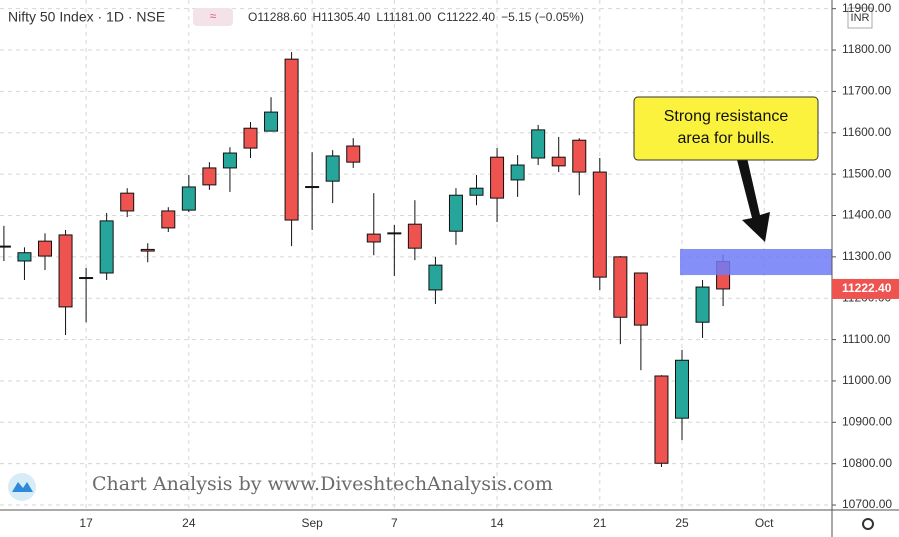 Image resolution: width=899 pixels, height=537 pixels. What do you see at coordinates (866, 339) in the screenshot?
I see `y-tick-label: 11100.00` at bounding box center [866, 339].